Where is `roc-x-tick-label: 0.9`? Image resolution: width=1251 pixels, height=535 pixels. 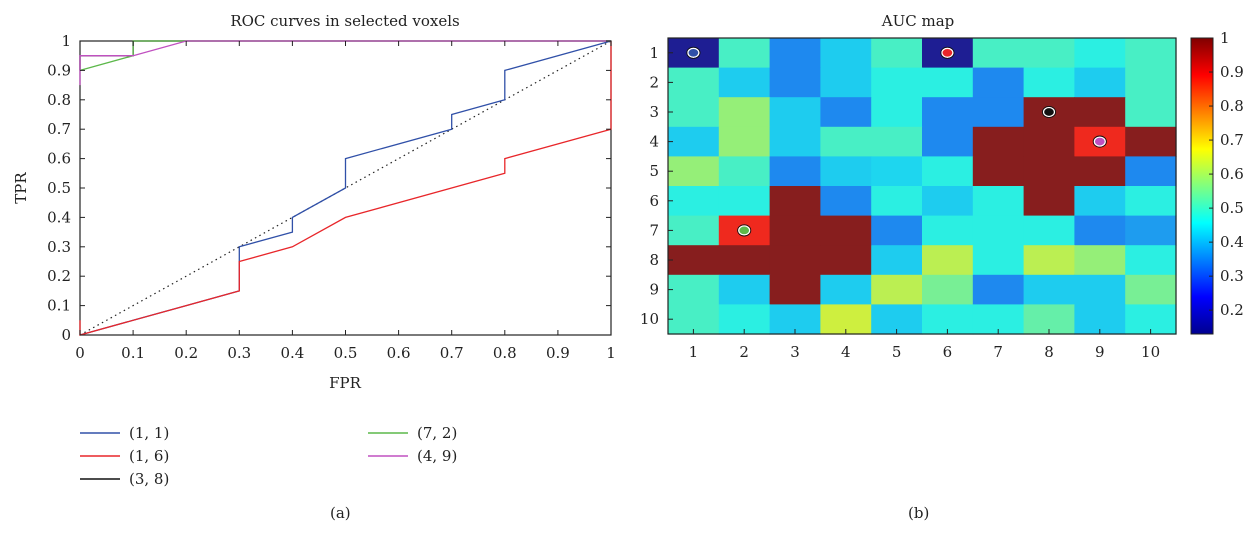 roc-x-tick-label: 0.9 is located at coordinates (558, 353).